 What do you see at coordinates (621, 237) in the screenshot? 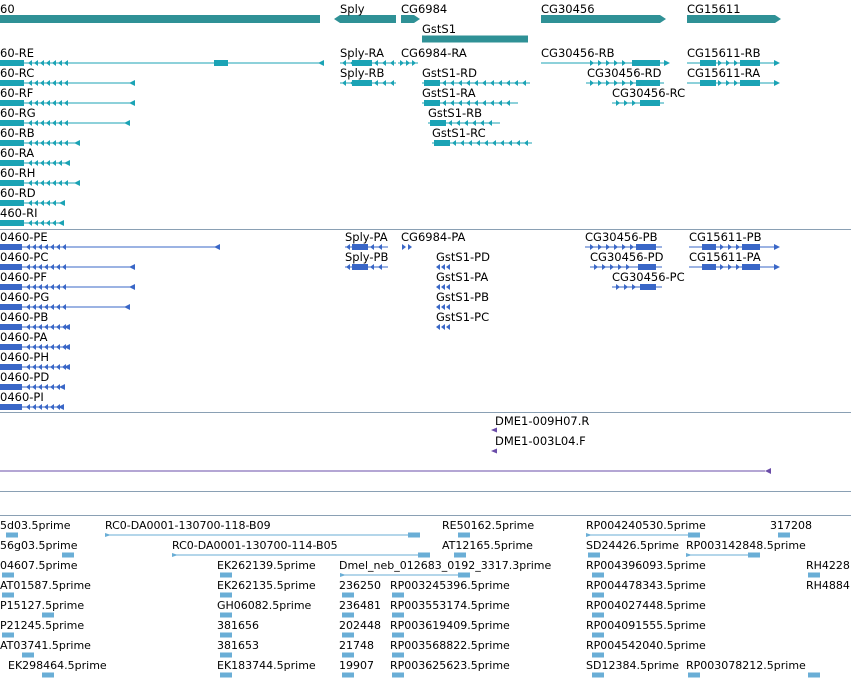
I see `protein-label: CG30456-PB` at bounding box center [621, 237].